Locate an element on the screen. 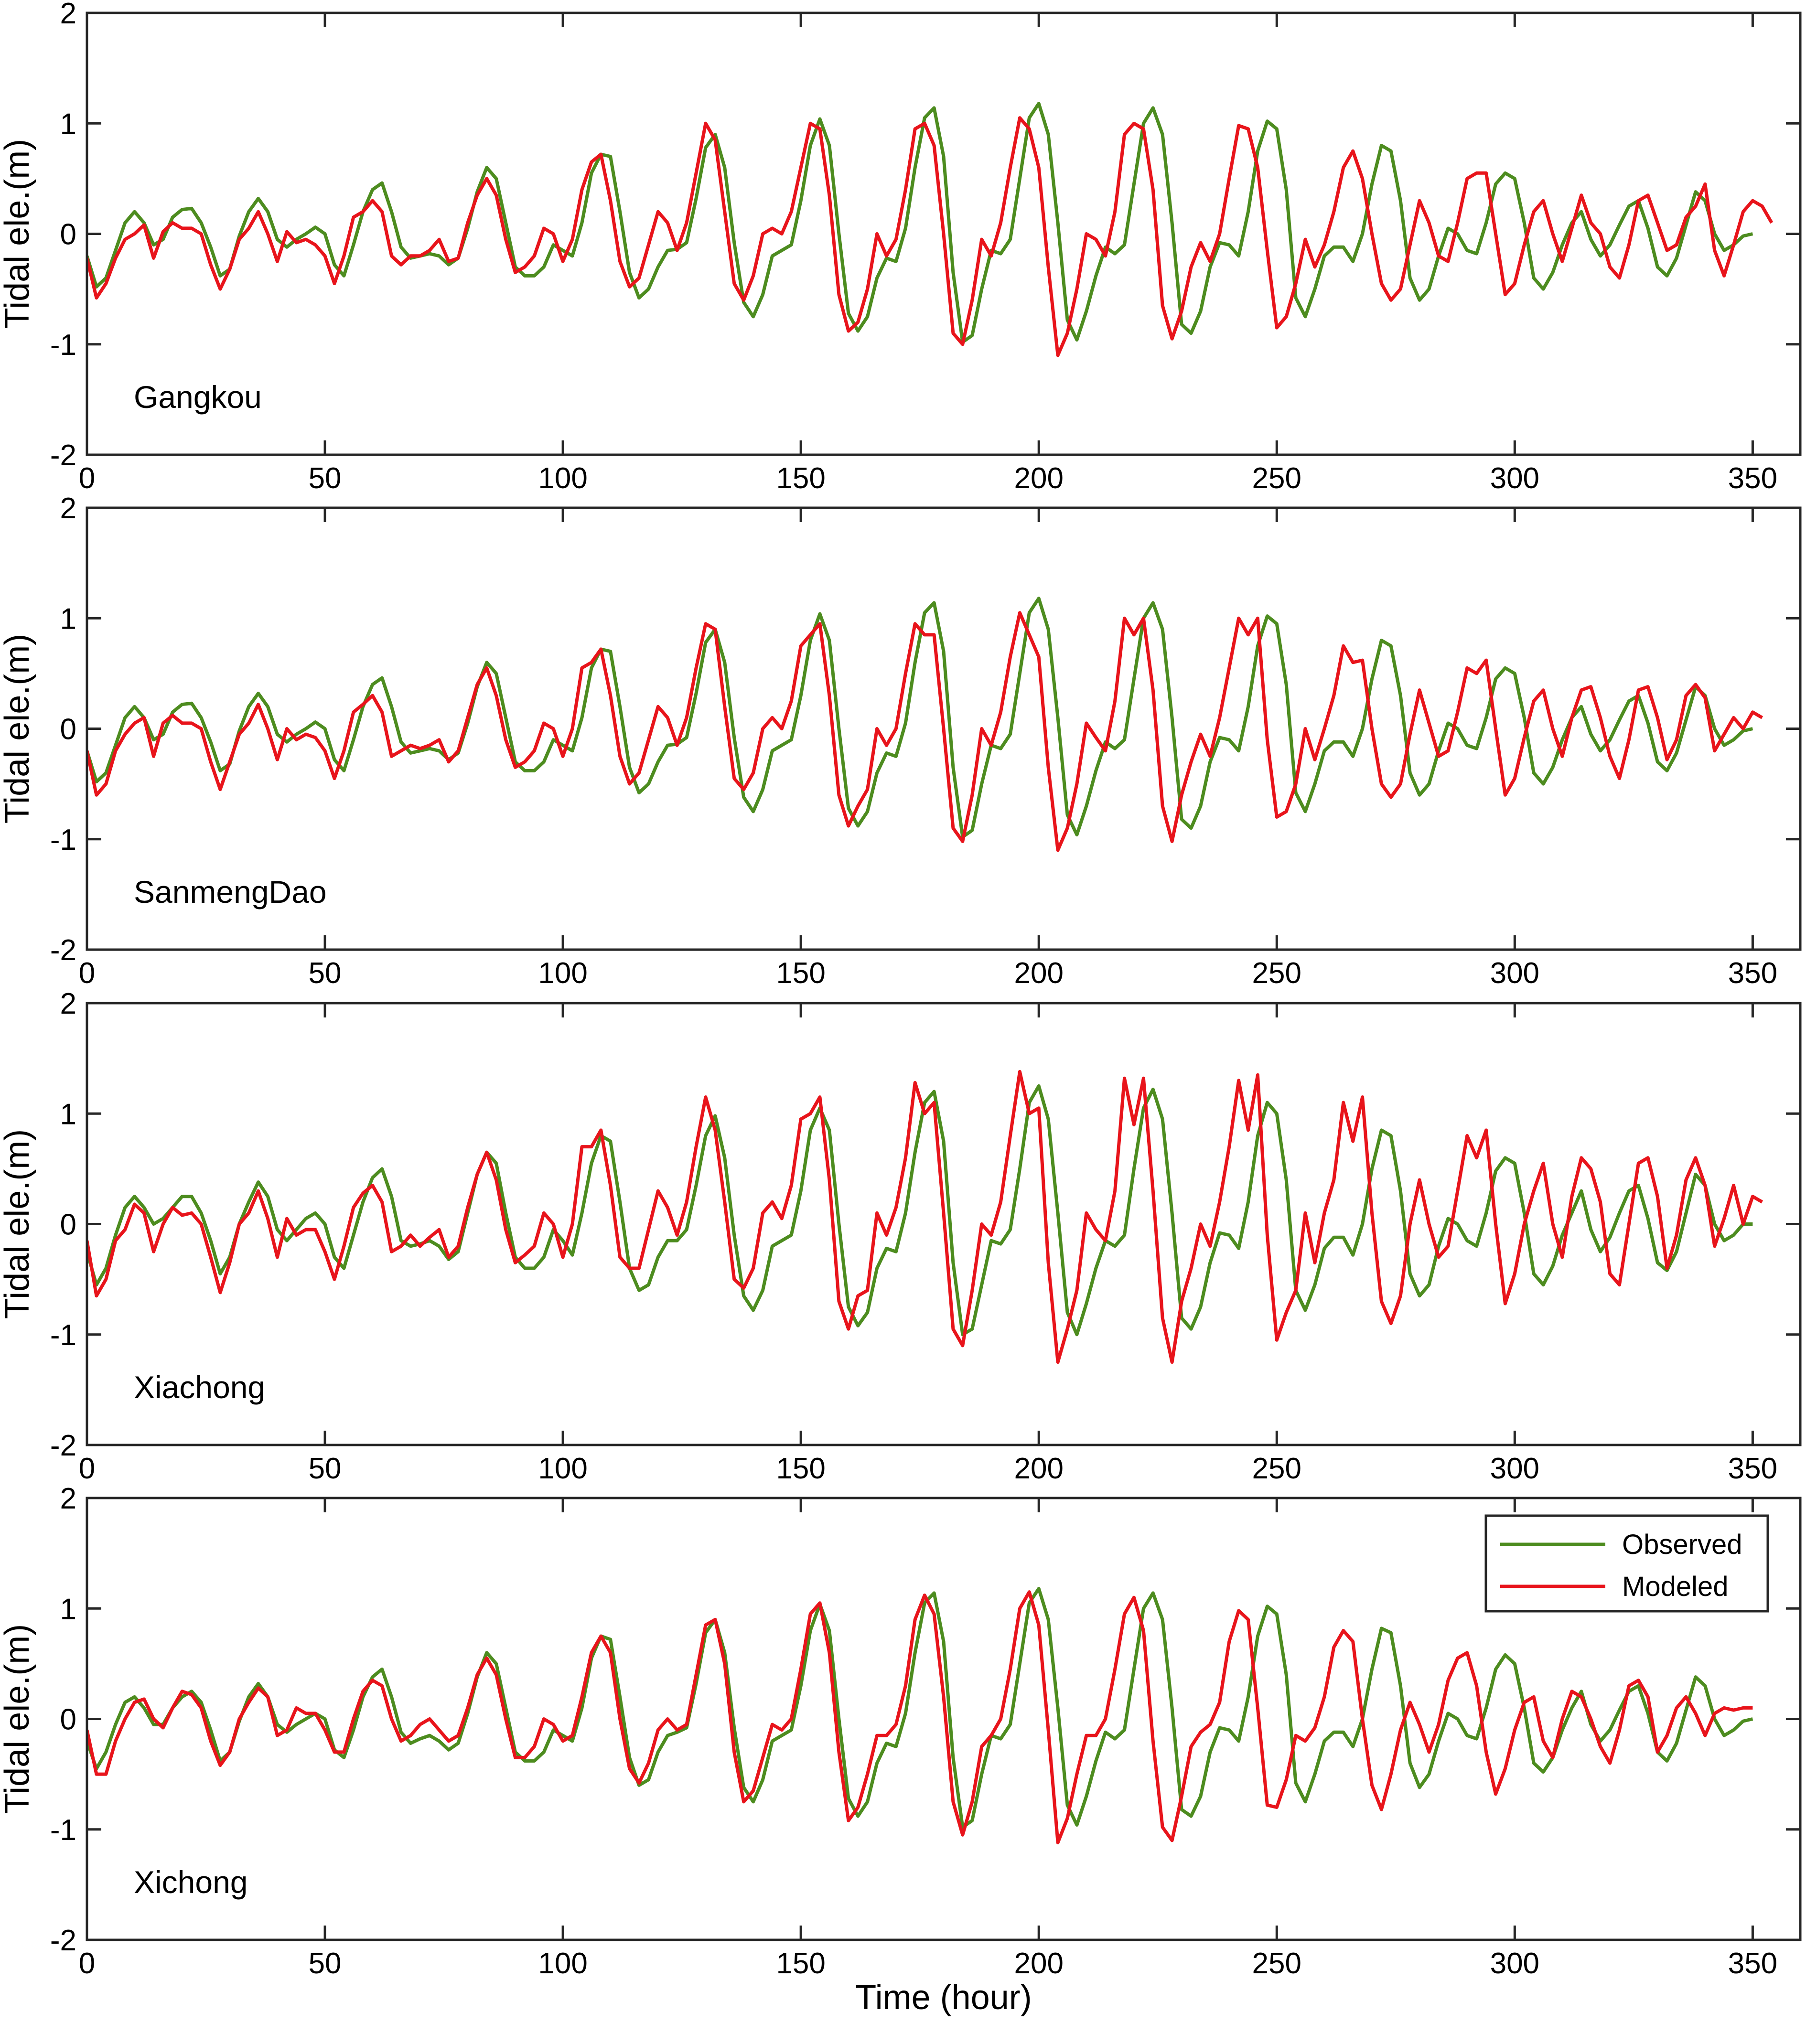  station-label: Gangkou is located at coordinates (198, 397).